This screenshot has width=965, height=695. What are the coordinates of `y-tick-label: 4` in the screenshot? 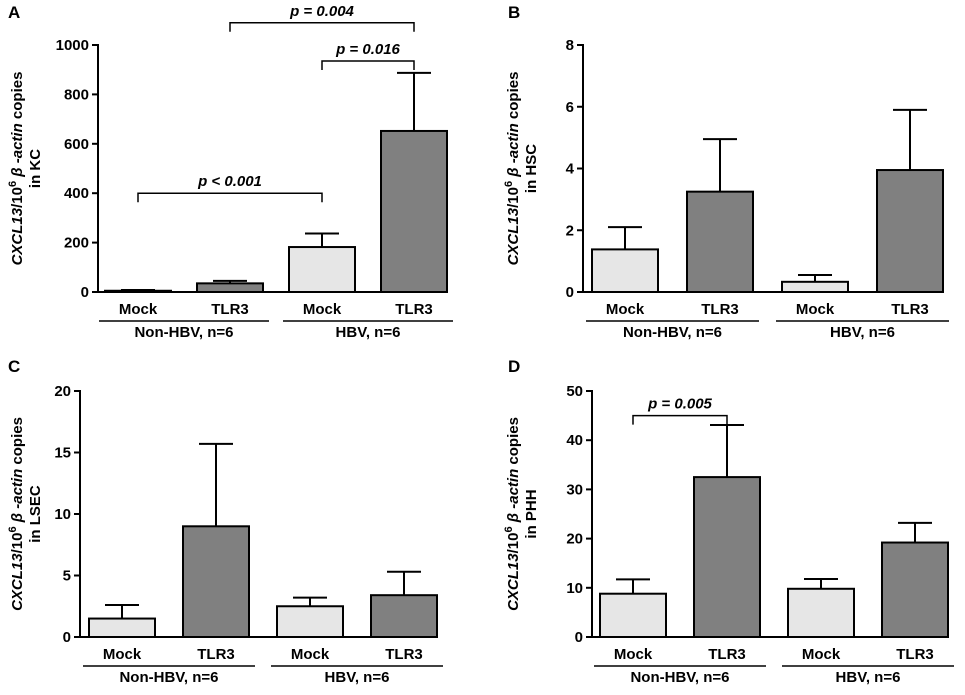 It's located at (570, 169).